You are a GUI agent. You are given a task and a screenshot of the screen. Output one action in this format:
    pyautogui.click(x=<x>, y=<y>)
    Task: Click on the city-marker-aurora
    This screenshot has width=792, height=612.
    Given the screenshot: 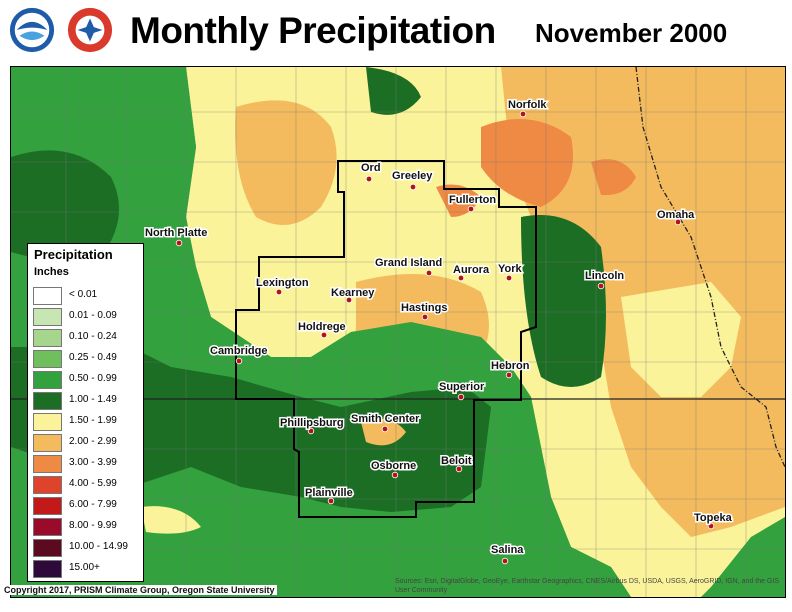 What is the action you would take?
    pyautogui.click(x=461, y=278)
    